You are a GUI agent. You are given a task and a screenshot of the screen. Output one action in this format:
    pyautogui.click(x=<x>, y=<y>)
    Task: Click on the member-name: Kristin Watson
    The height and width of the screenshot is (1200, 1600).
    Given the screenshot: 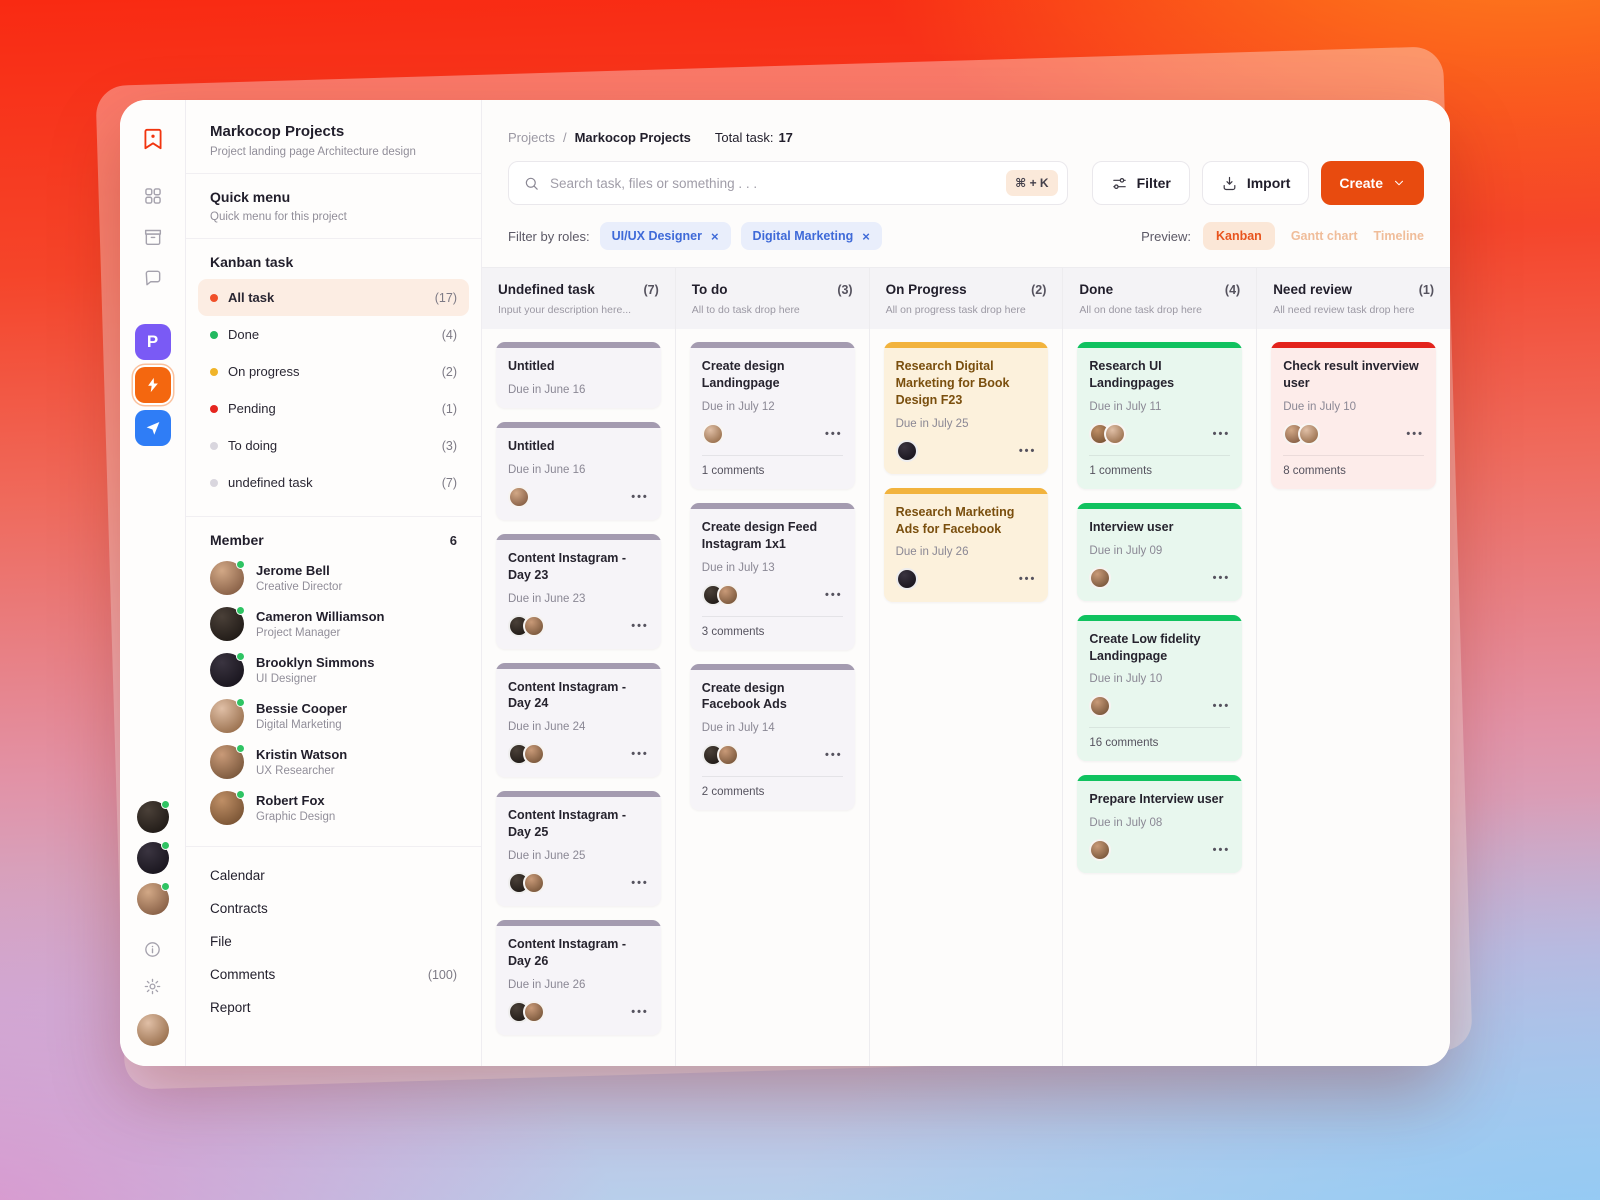 What is the action you would take?
    pyautogui.click(x=302, y=754)
    